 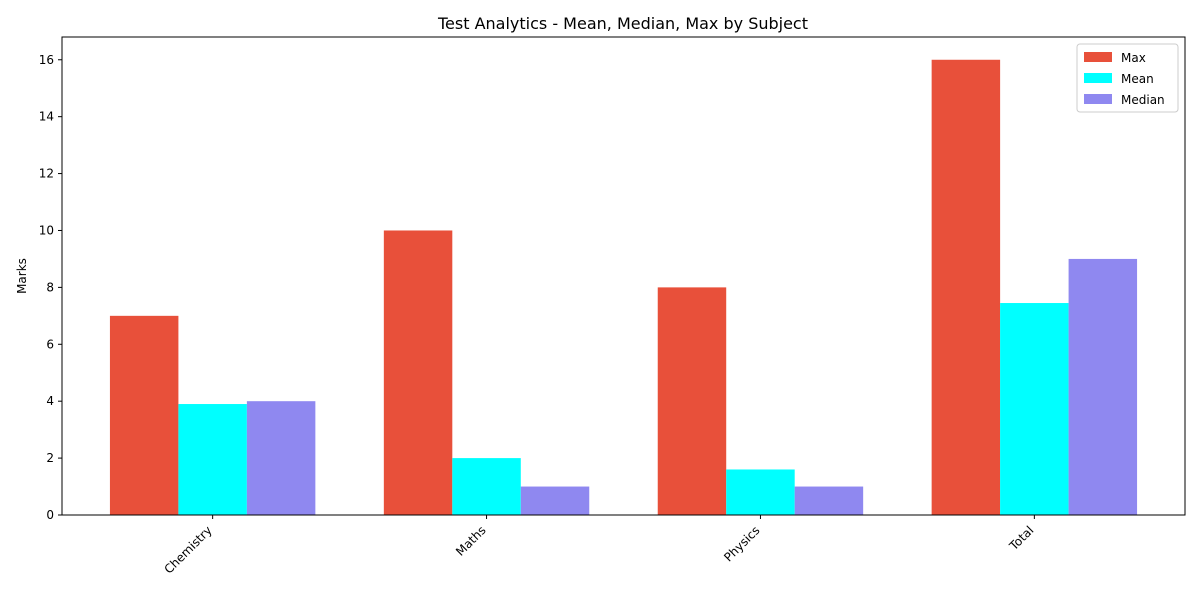 What do you see at coordinates (50, 344) in the screenshot?
I see `y-tick-label: 6` at bounding box center [50, 344].